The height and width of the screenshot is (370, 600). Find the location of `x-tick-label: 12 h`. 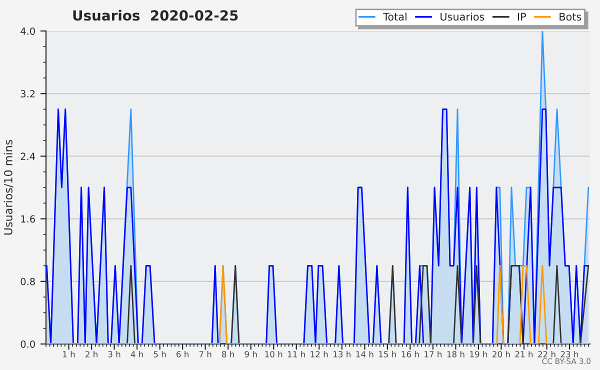

x-tick-label: 12 h is located at coordinates (319, 354).